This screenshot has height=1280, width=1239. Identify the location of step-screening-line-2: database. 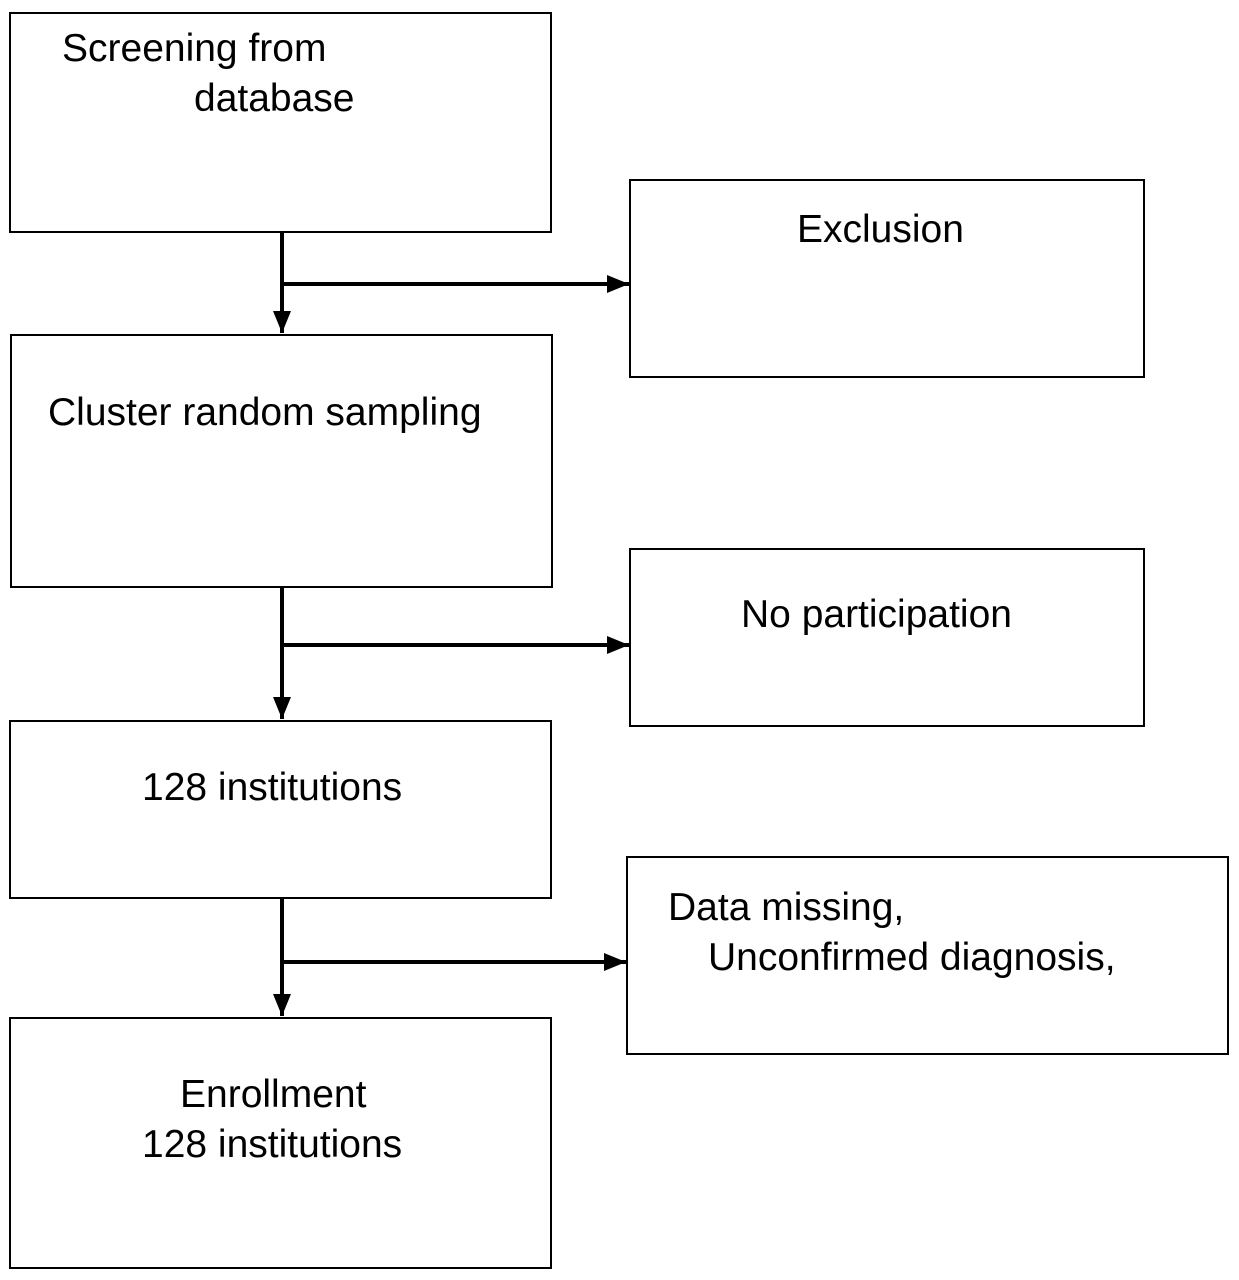
(274, 98).